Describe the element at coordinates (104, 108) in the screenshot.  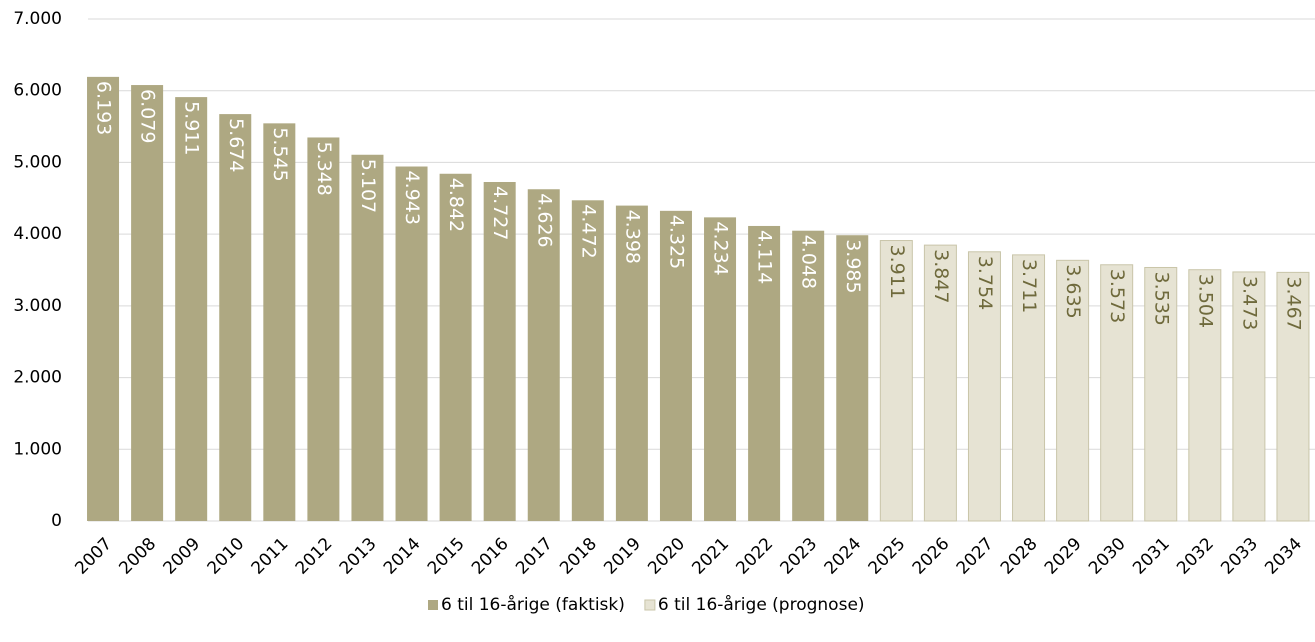
I see `value-label: 6.193` at that location.